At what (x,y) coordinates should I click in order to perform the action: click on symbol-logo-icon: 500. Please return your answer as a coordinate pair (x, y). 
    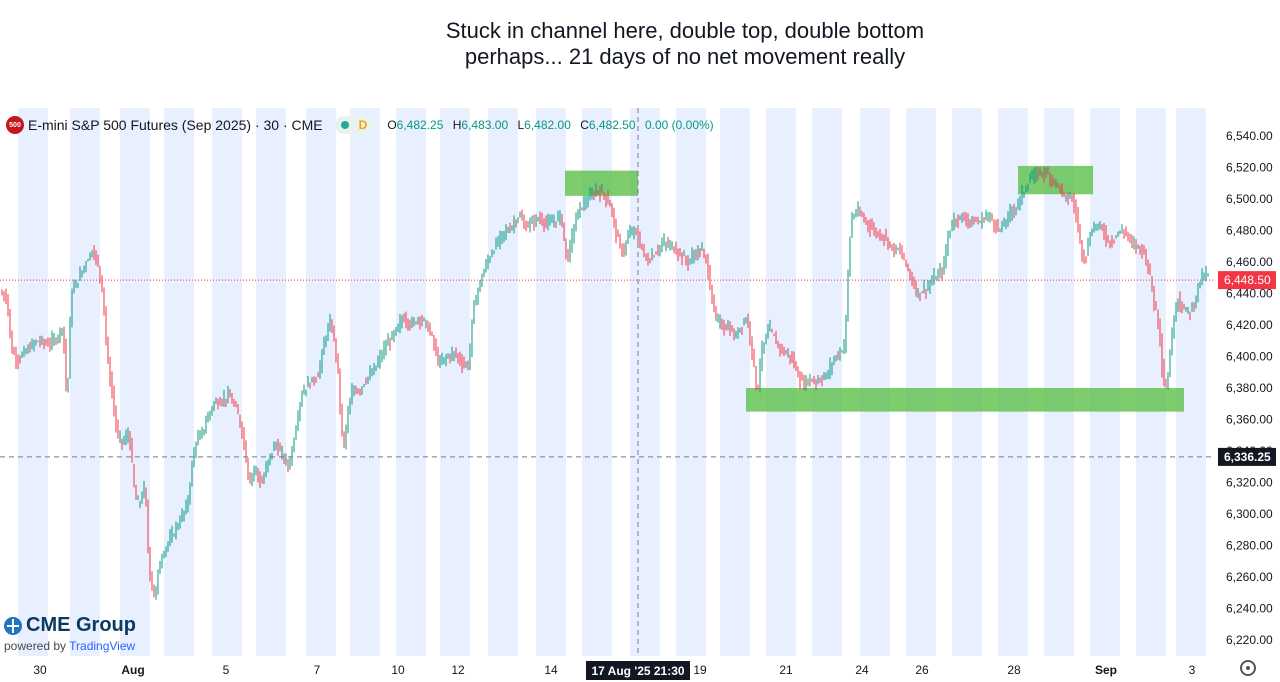
    Looking at the image, I should click on (15, 125).